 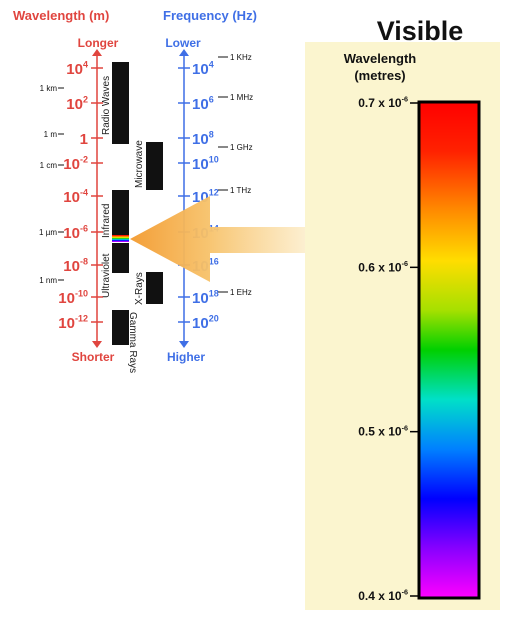 I want to click on frequency-marker-label: 1 THz, so click(x=240, y=190).